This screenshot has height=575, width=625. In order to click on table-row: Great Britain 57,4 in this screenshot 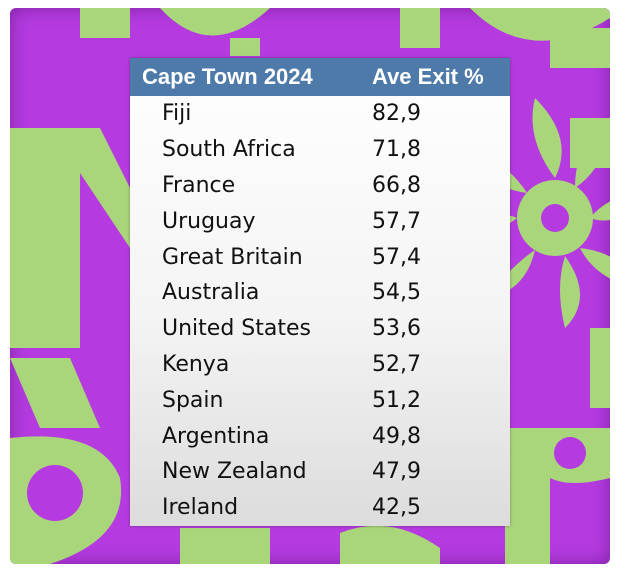, I will do `click(320, 257)`.